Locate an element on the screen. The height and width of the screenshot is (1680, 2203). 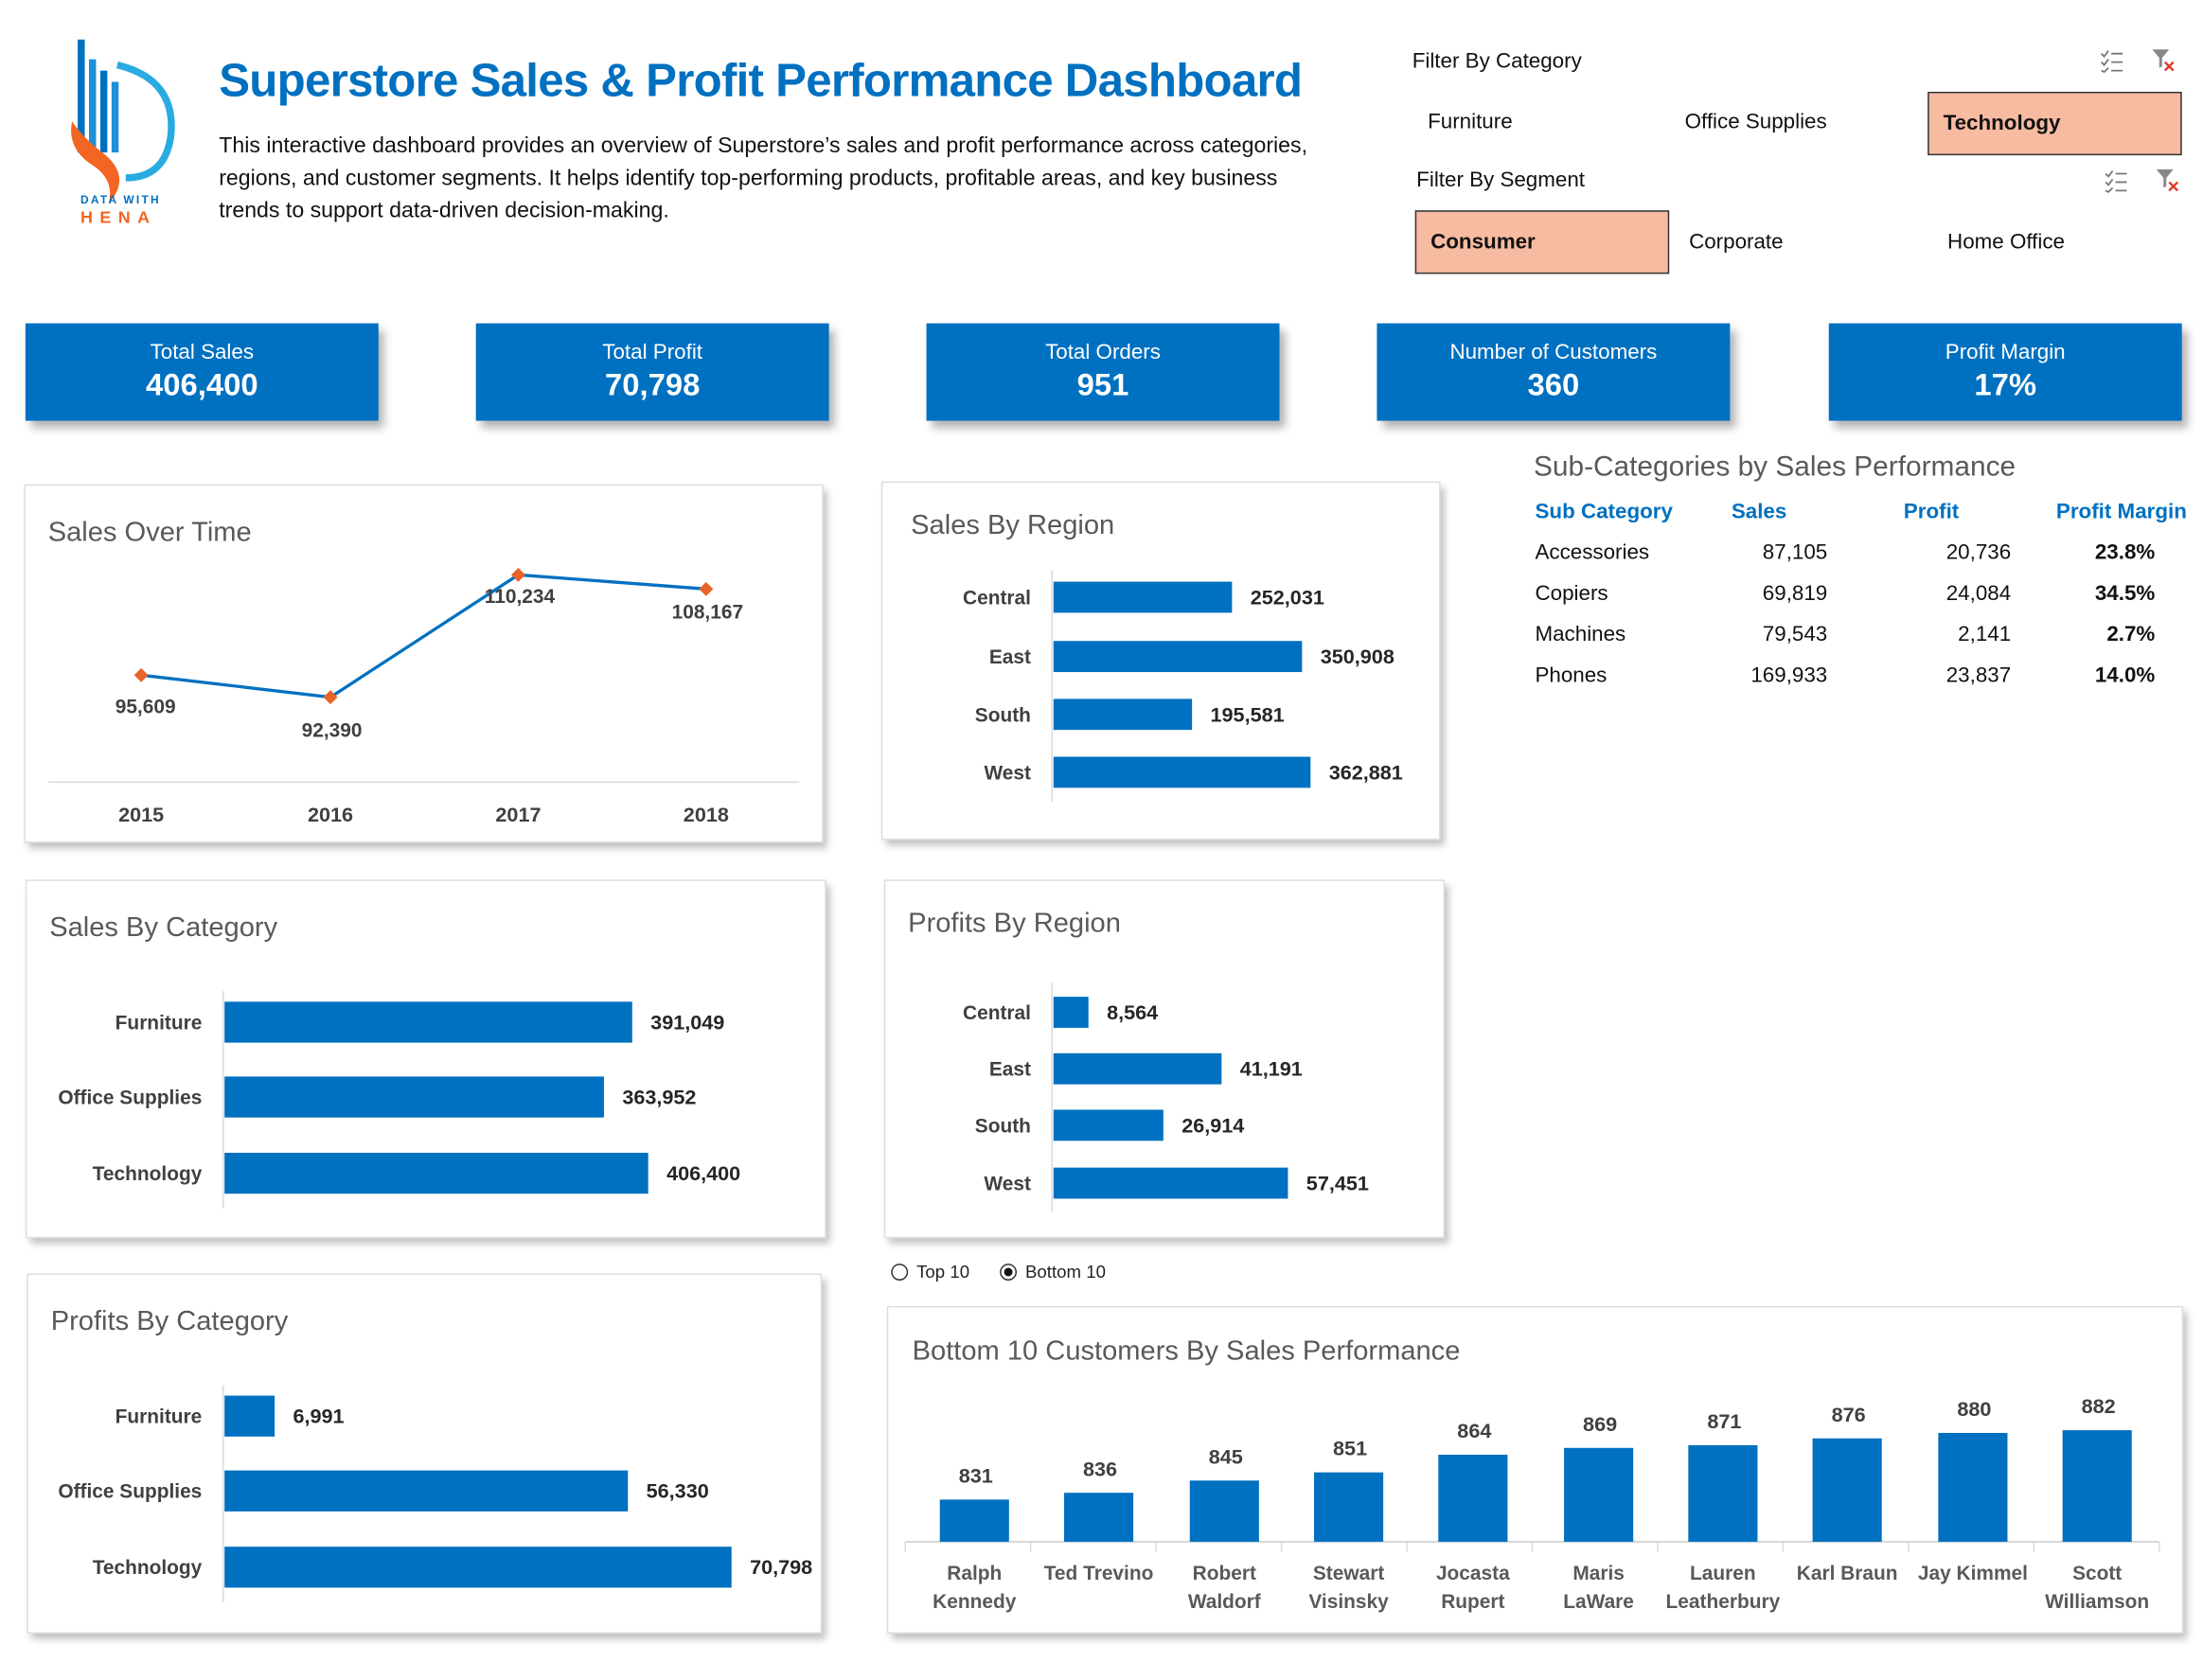
x-tick-label: Williamson is located at coordinates (2097, 1602).